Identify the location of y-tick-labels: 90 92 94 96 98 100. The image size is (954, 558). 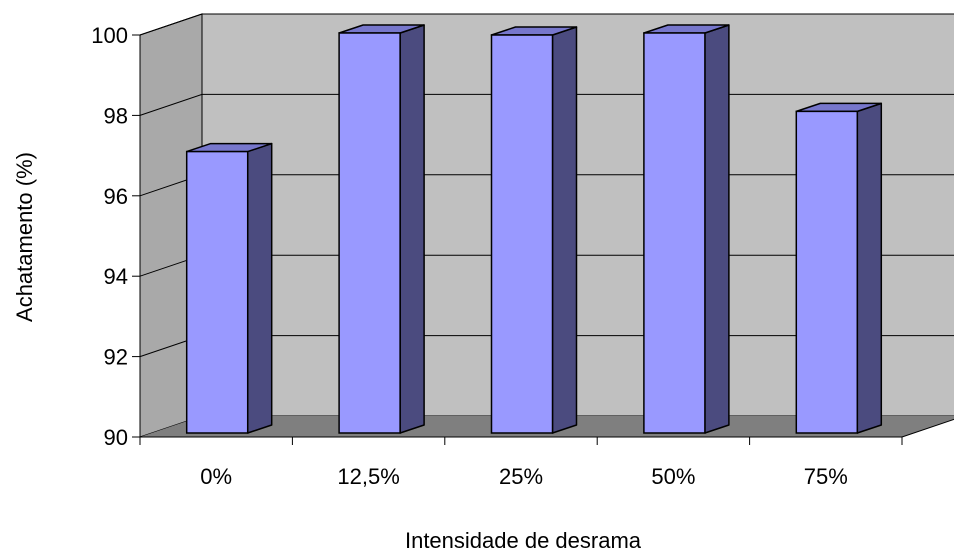
(109, 236).